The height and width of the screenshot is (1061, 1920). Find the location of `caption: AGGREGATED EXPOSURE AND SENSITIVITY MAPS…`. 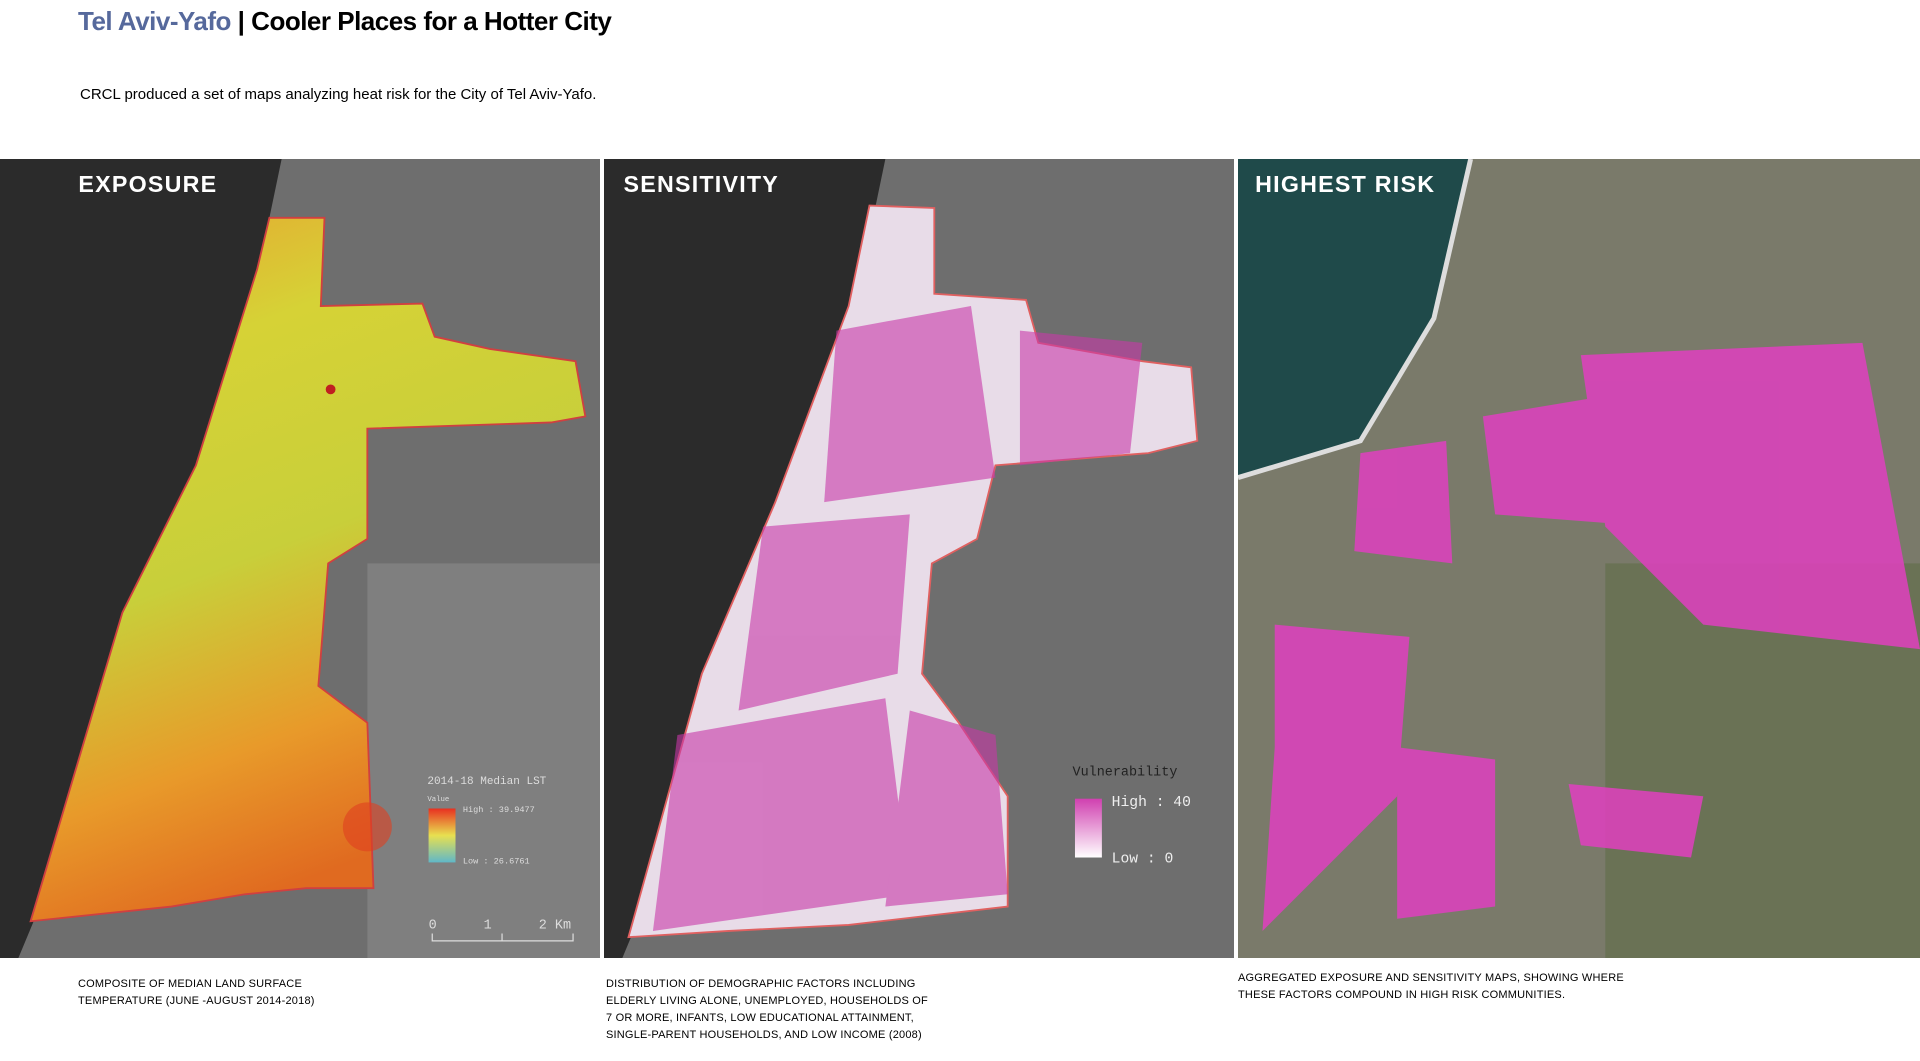

caption: AGGREGATED EXPOSURE AND SENSITIVITY MAPS… is located at coordinates (1431, 987).